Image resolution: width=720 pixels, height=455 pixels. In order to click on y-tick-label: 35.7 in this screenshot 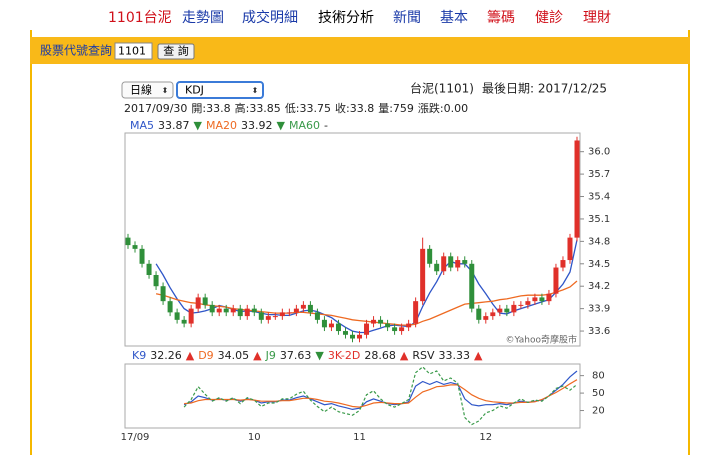, I will do `click(599, 174)`.